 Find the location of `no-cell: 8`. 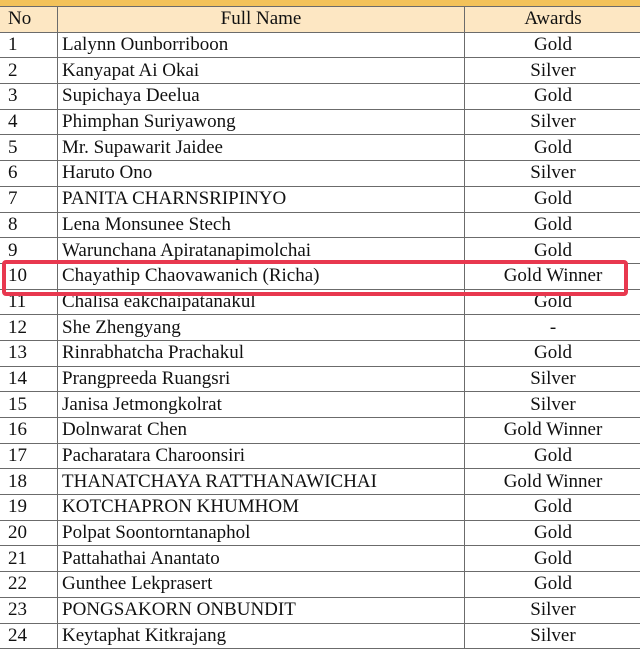

no-cell: 8 is located at coordinates (29, 225).